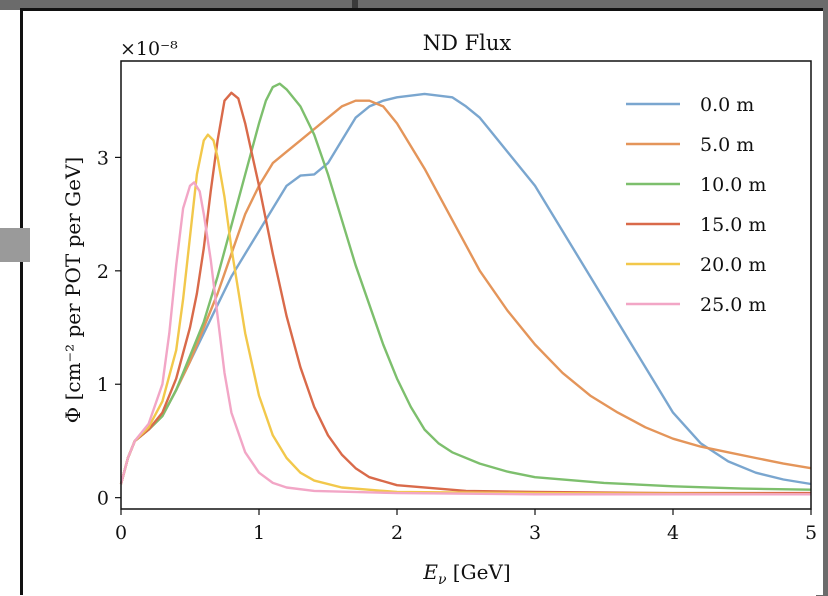 The width and height of the screenshot is (828, 596). What do you see at coordinates (727, 105) in the screenshot?
I see `legend-label-0: 0.0 m` at bounding box center [727, 105].